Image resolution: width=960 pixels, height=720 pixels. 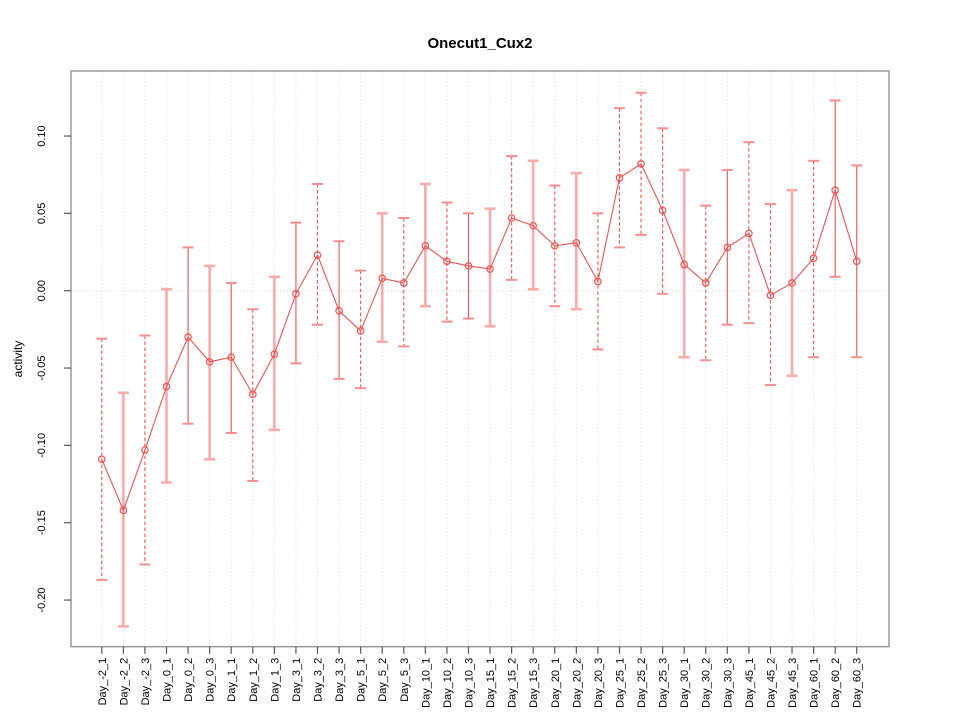 What do you see at coordinates (42, 522) in the screenshot?
I see `y-tick-label: -0.15` at bounding box center [42, 522].